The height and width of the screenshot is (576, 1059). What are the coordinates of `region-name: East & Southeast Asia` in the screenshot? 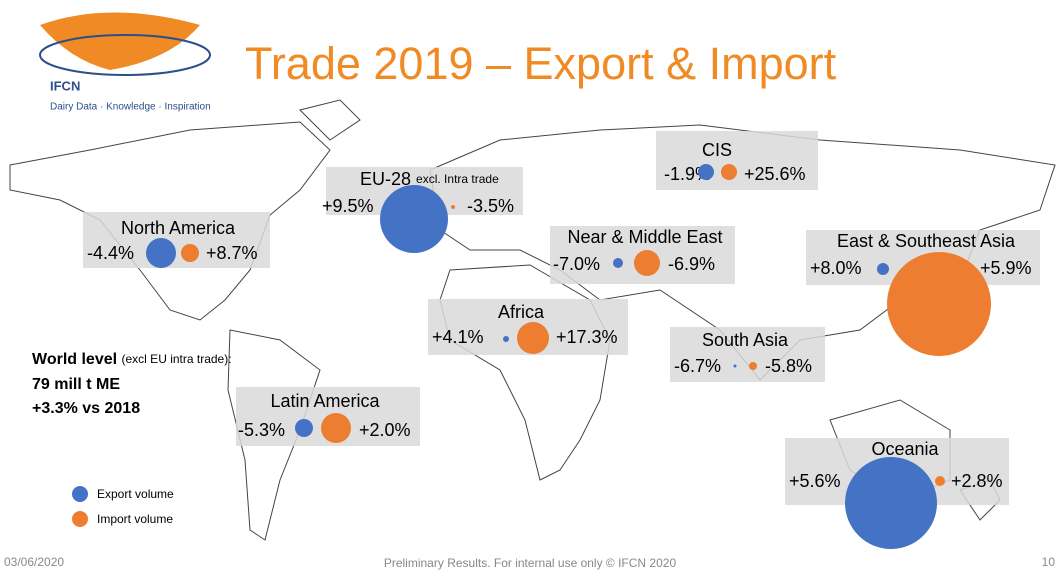 It's located at (926, 241).